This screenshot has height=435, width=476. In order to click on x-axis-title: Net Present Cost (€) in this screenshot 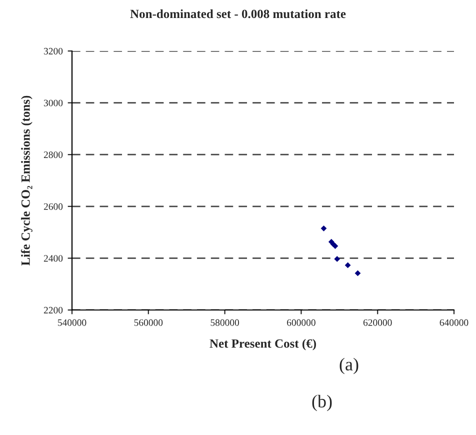, I will do `click(263, 344)`.